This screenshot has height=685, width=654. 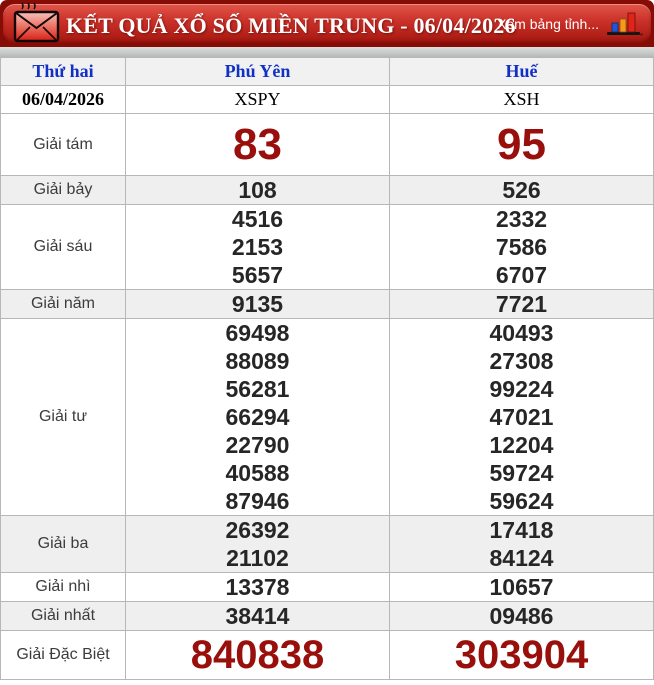 I want to click on column-header-day: Thứ hai, so click(x=63, y=71).